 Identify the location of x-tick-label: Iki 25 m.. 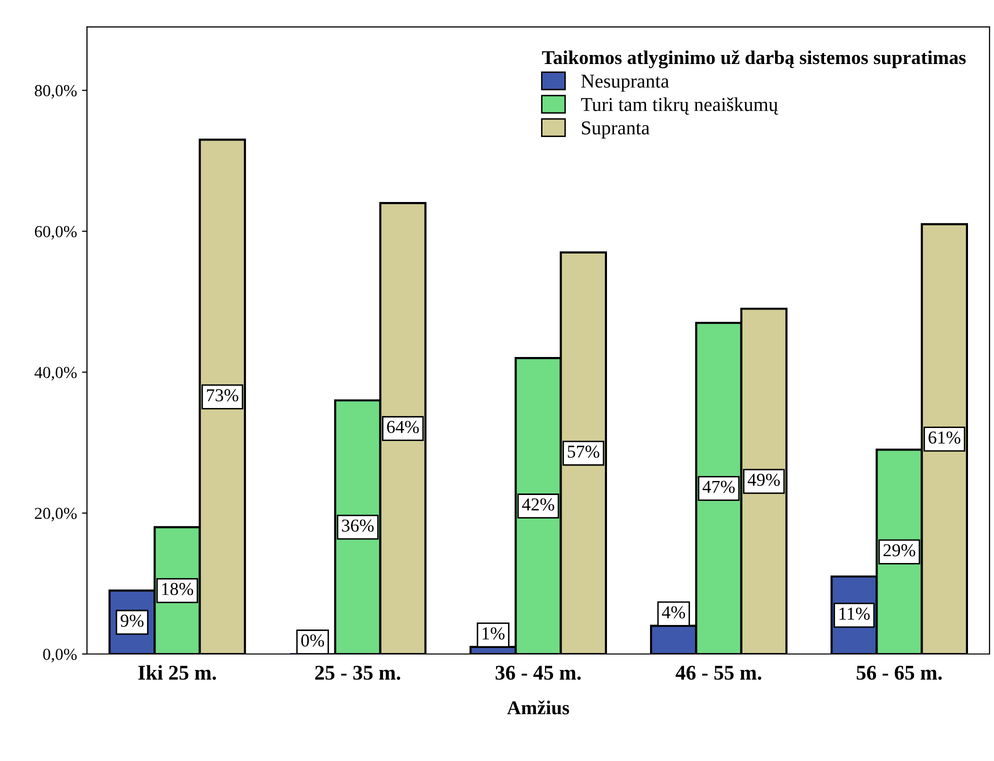
(177, 672).